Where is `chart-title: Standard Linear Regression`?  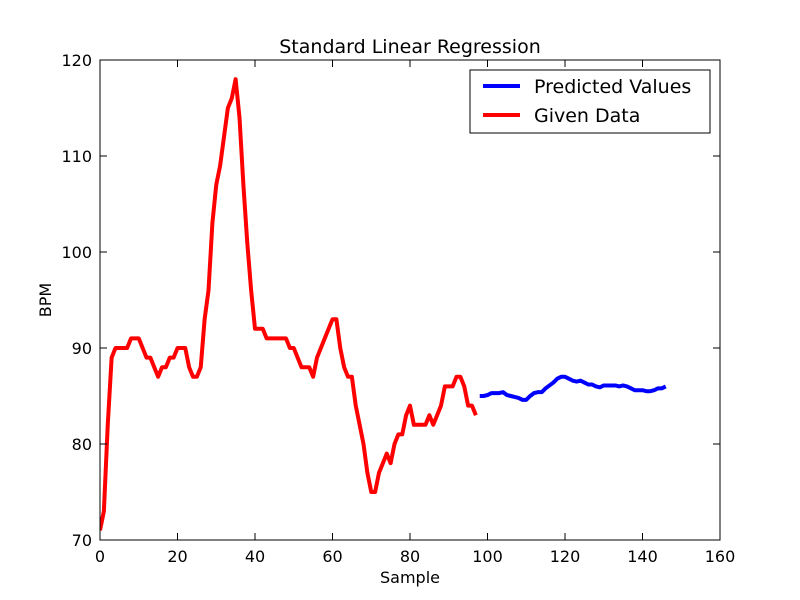 chart-title: Standard Linear Regression is located at coordinates (410, 47).